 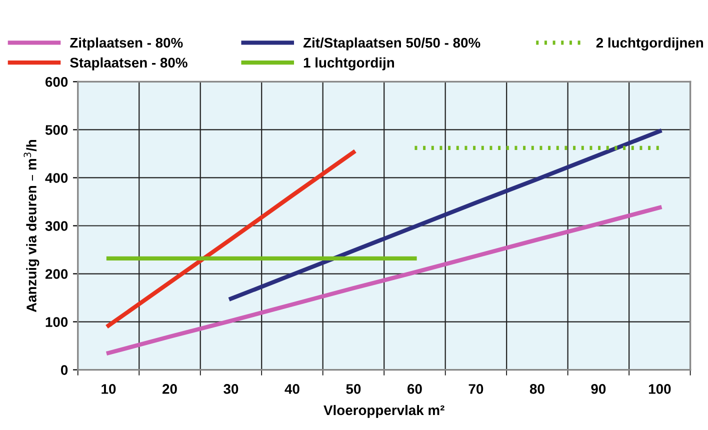 What do you see at coordinates (414, 389) in the screenshot?
I see `x-tick-label: 60` at bounding box center [414, 389].